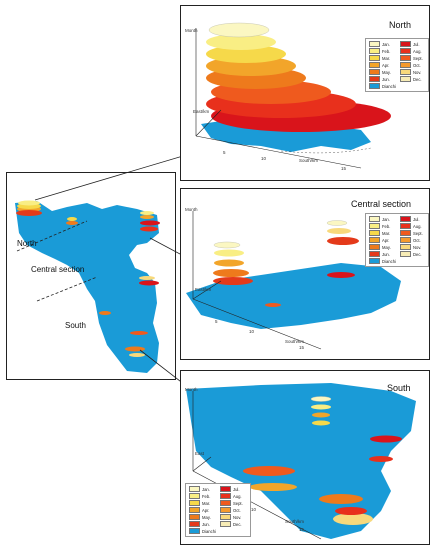 This screenshot has height=550, width=437. What do you see at coordinates (203, 289) in the screenshot?
I see `central-axis-east: East/km` at bounding box center [203, 289].